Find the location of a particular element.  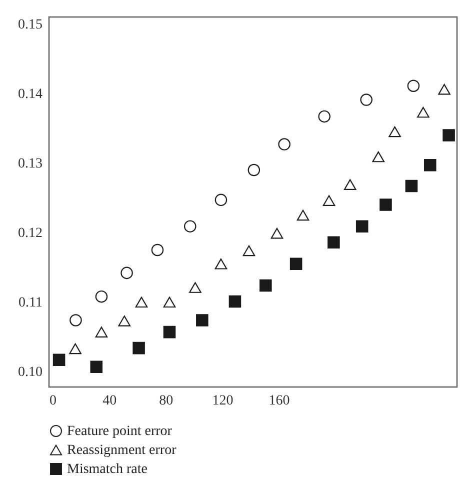

x-tick-label: 80 is located at coordinates (166, 401).